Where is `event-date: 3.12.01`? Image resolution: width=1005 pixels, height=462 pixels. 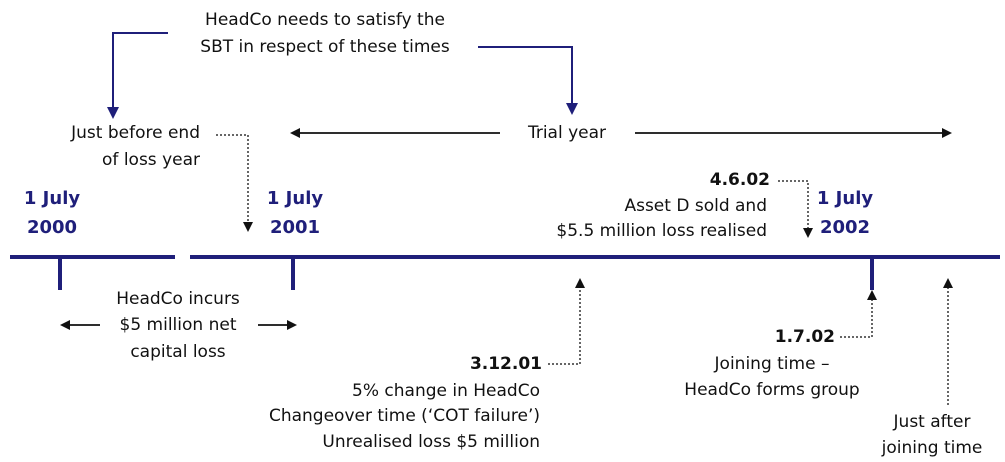 event-date: 3.12.01 is located at coordinates (506, 364).